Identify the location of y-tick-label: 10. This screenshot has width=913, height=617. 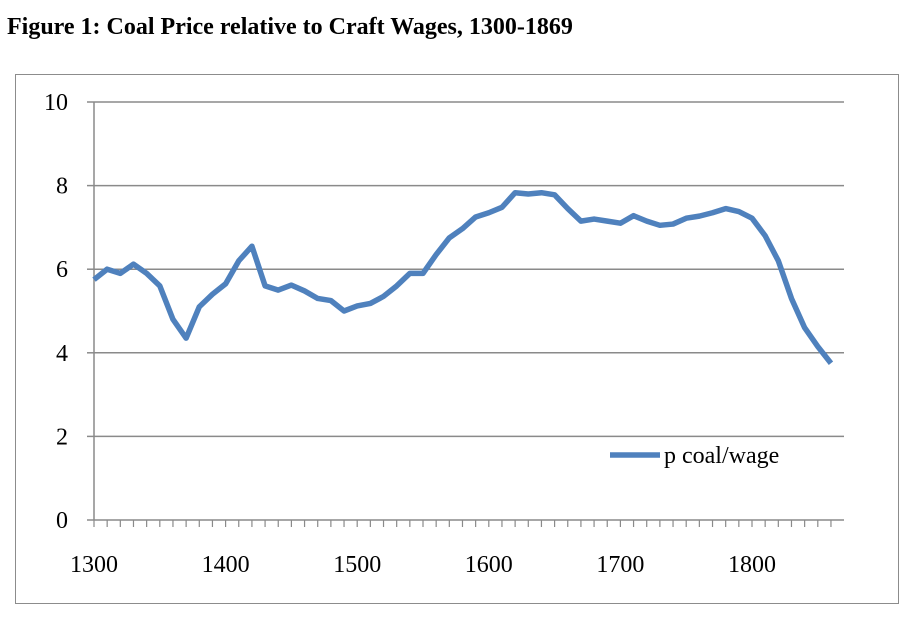
(56, 103).